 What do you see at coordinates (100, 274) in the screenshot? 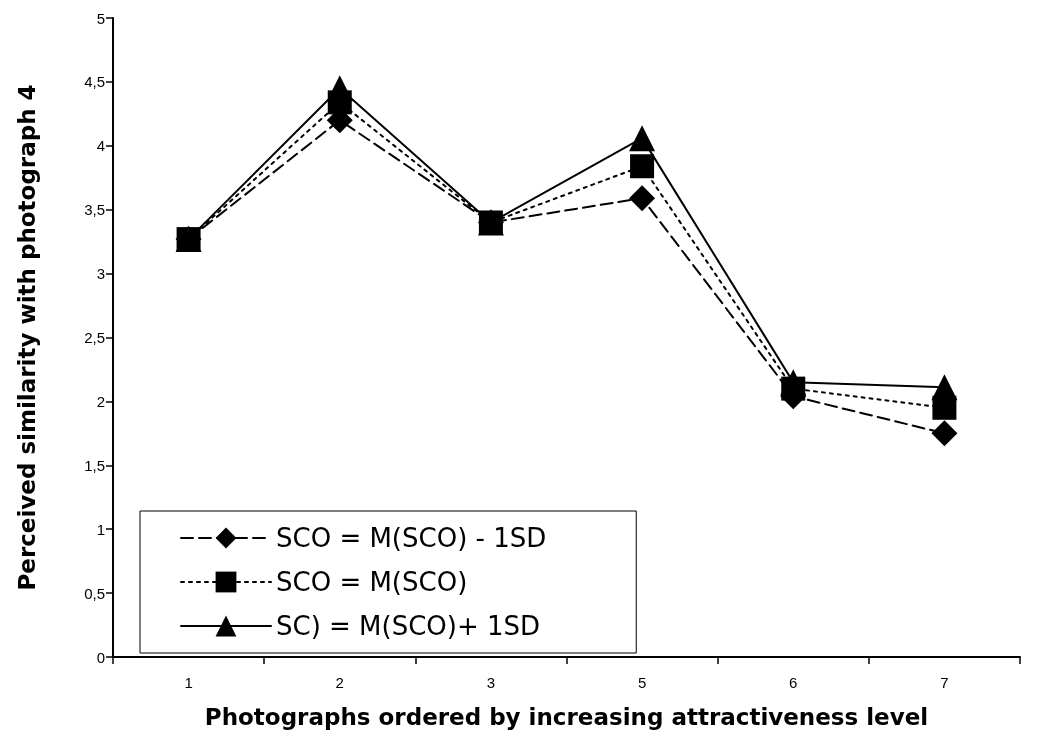
I see `y-tick-label: 3` at bounding box center [100, 274].